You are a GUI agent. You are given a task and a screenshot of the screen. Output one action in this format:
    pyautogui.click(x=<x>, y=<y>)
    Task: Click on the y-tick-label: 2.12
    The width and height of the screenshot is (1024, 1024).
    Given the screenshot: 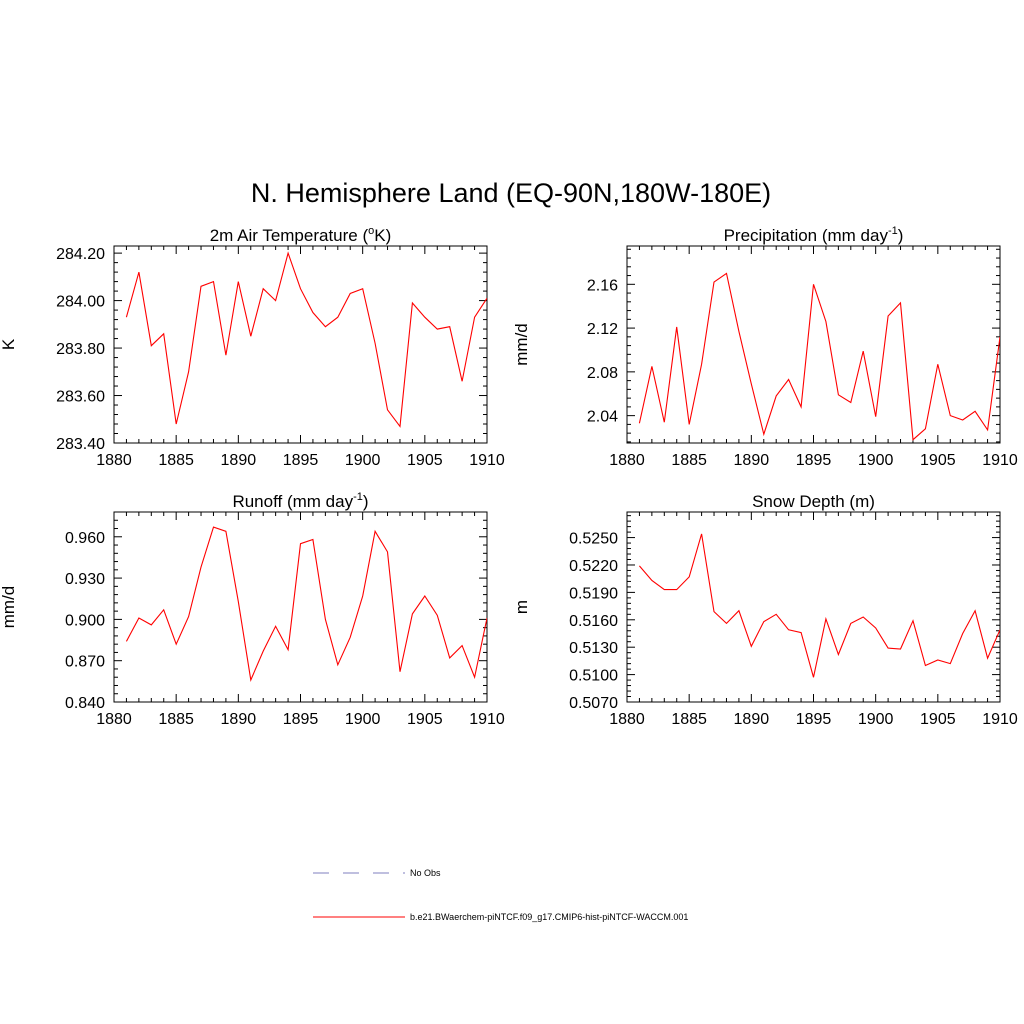 What is the action you would take?
    pyautogui.click(x=602, y=329)
    